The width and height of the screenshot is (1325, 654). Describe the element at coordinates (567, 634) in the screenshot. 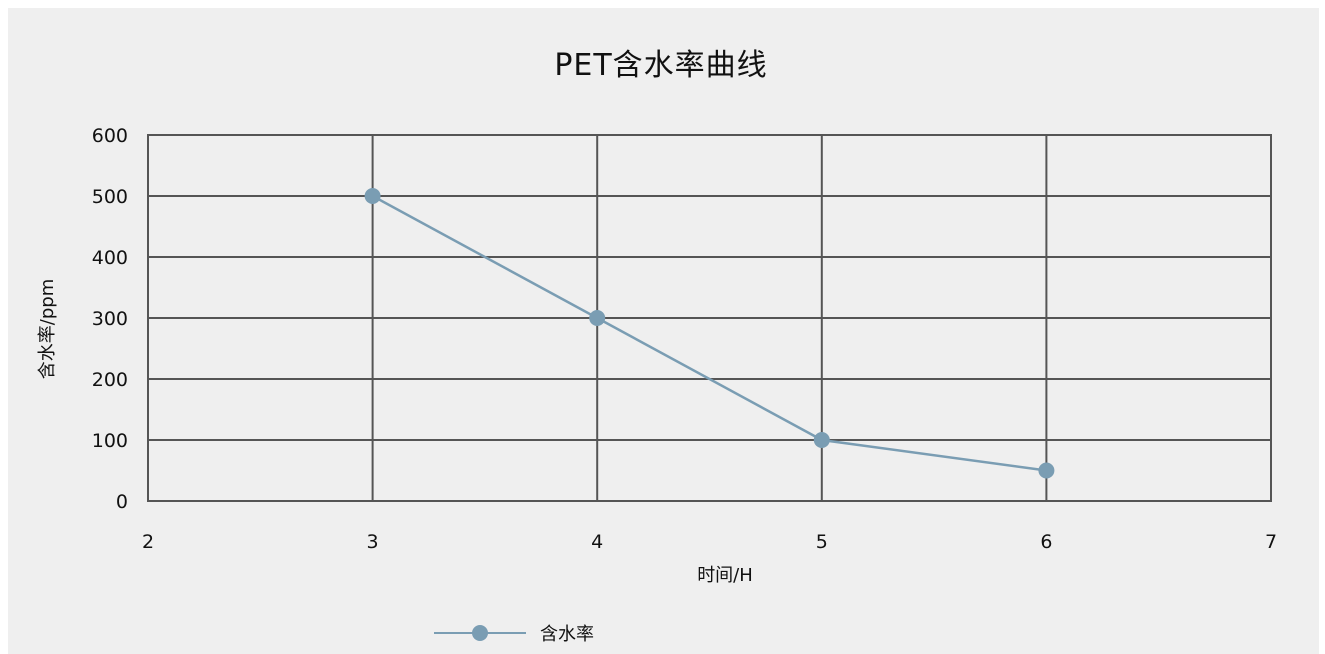

I see `legend-label: 含水率` at that location.